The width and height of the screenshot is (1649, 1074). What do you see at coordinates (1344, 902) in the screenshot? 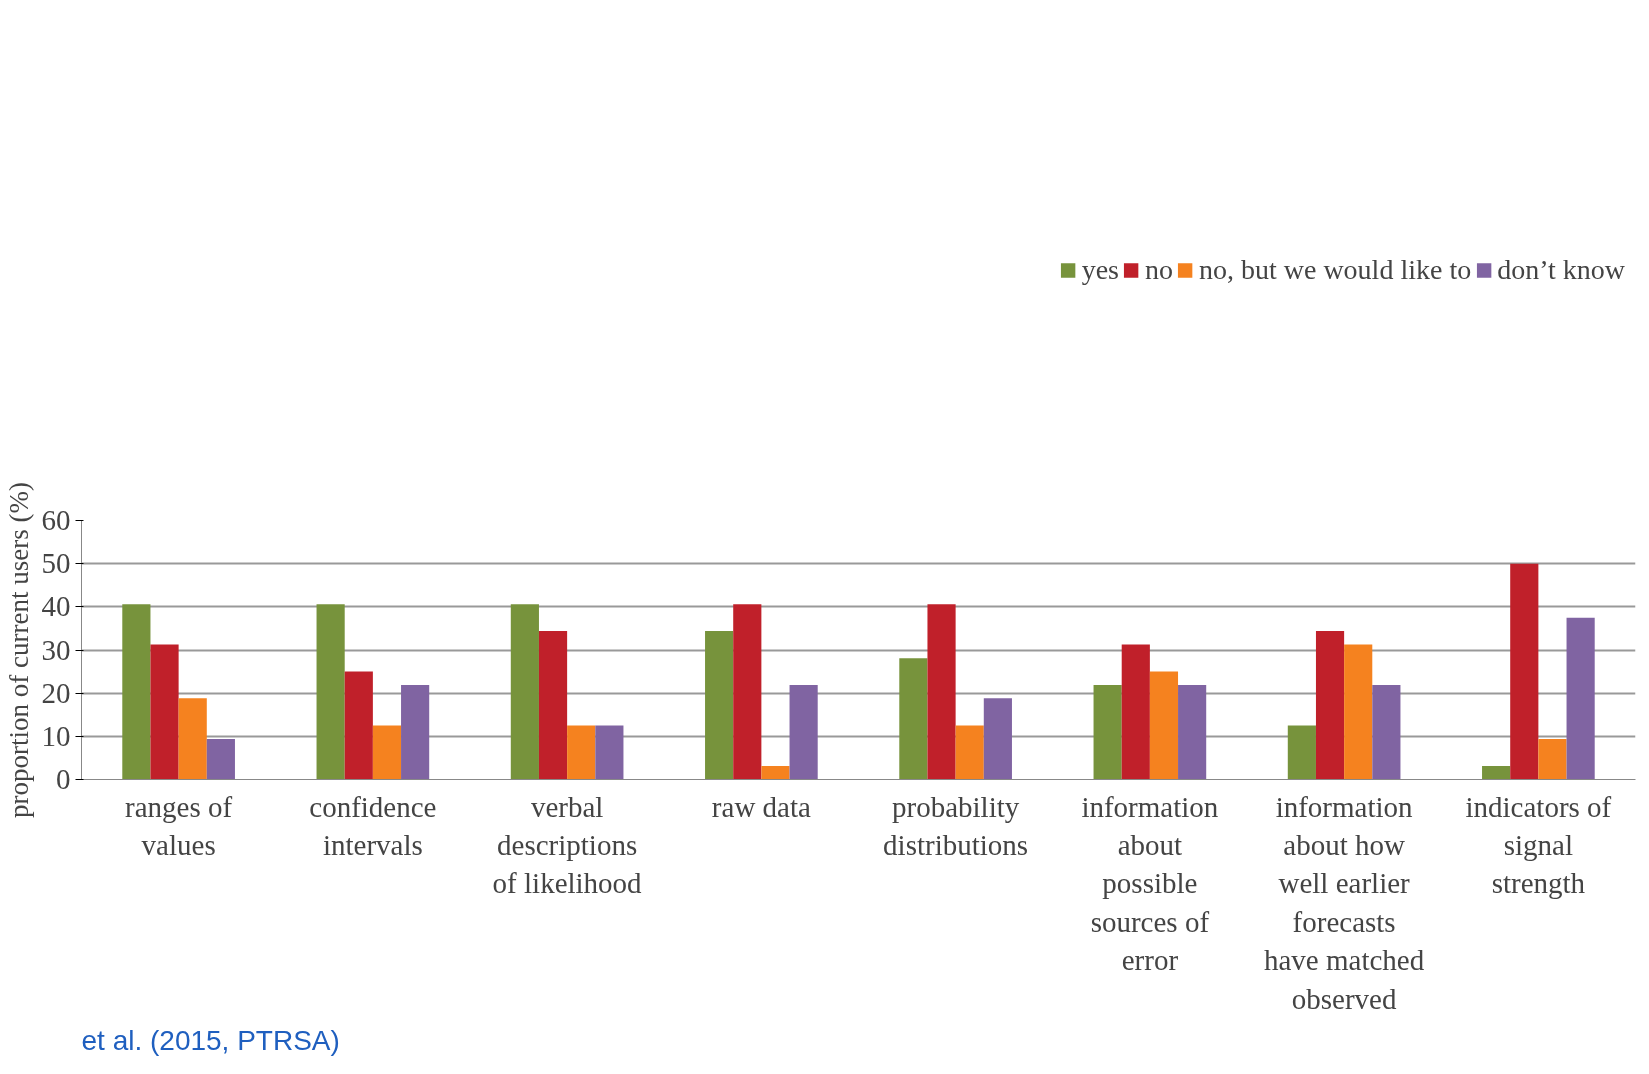
I see `x-tick-label: information about how well earlier forecasts have matched observed` at bounding box center [1344, 902].